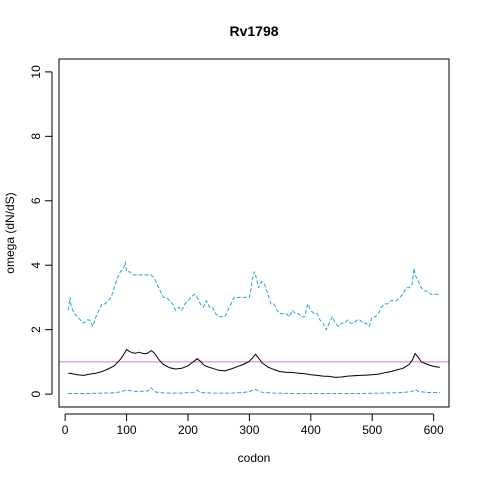 The width and height of the screenshot is (480, 480). What do you see at coordinates (372, 430) in the screenshot?
I see `x-tick-label: 500` at bounding box center [372, 430].